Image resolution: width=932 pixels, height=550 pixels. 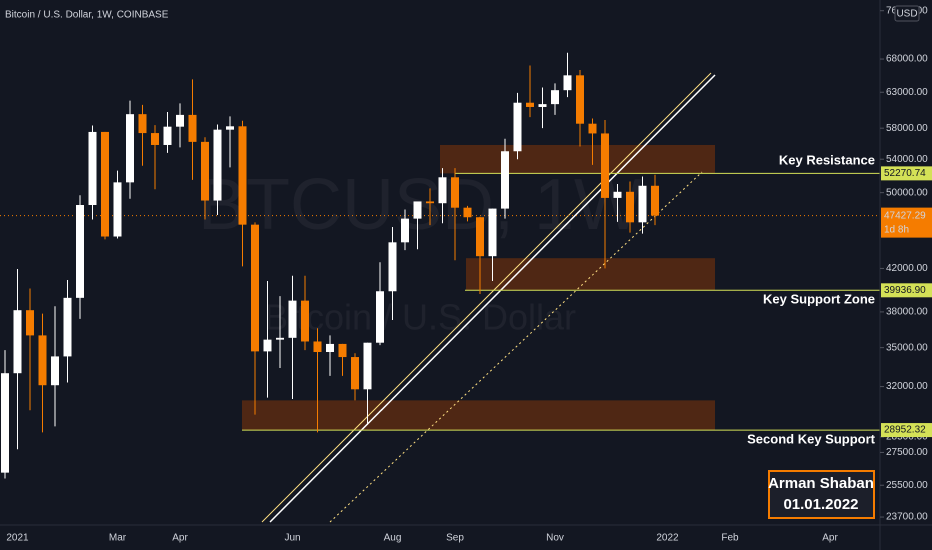 What do you see at coordinates (420, 317) in the screenshot?
I see `watermark-subtitle: Bitcoin / U.S. Dollar` at bounding box center [420, 317].